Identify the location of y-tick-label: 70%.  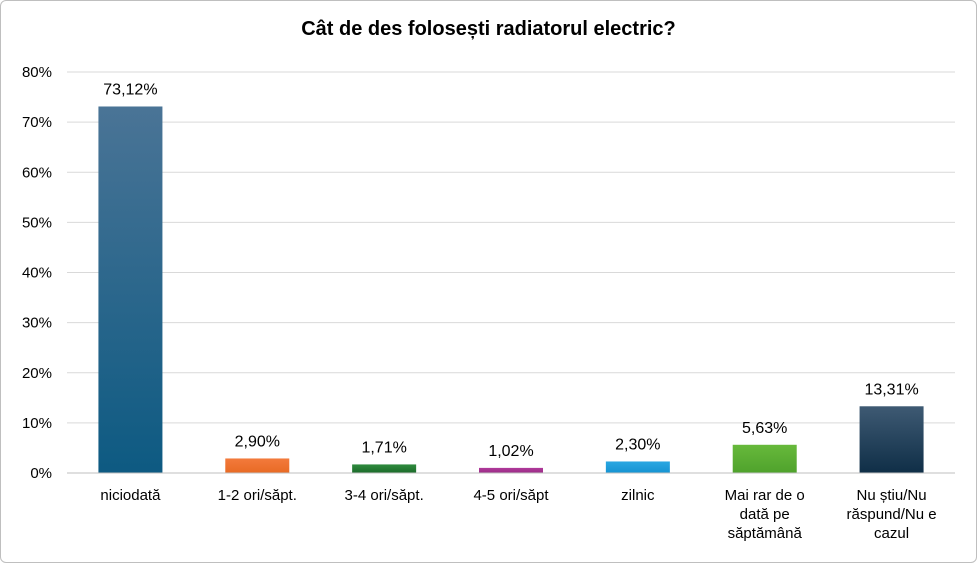
(37, 122).